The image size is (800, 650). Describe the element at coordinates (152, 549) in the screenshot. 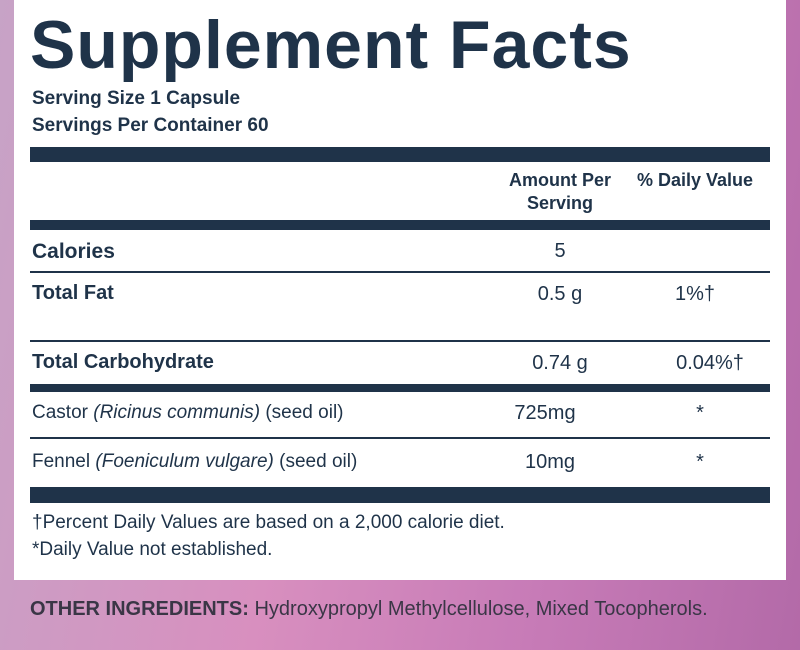

I see `footnote: *Daily Value not established.` at that location.